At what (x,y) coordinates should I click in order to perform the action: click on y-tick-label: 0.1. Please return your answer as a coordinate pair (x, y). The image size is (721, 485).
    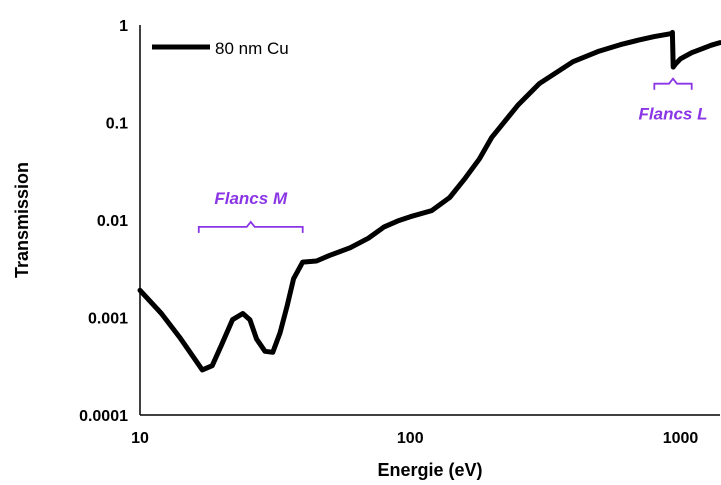
    Looking at the image, I should click on (117, 124).